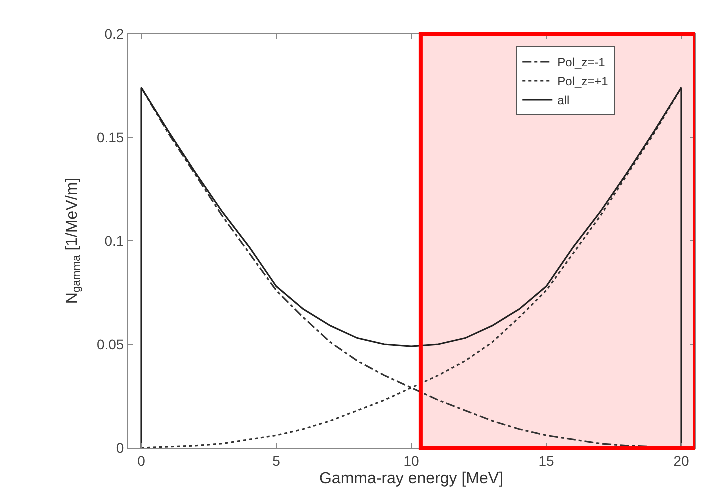 This screenshot has width=714, height=502. What do you see at coordinates (583, 81) in the screenshot?
I see `legend-label: Pol_z=+1` at bounding box center [583, 81].